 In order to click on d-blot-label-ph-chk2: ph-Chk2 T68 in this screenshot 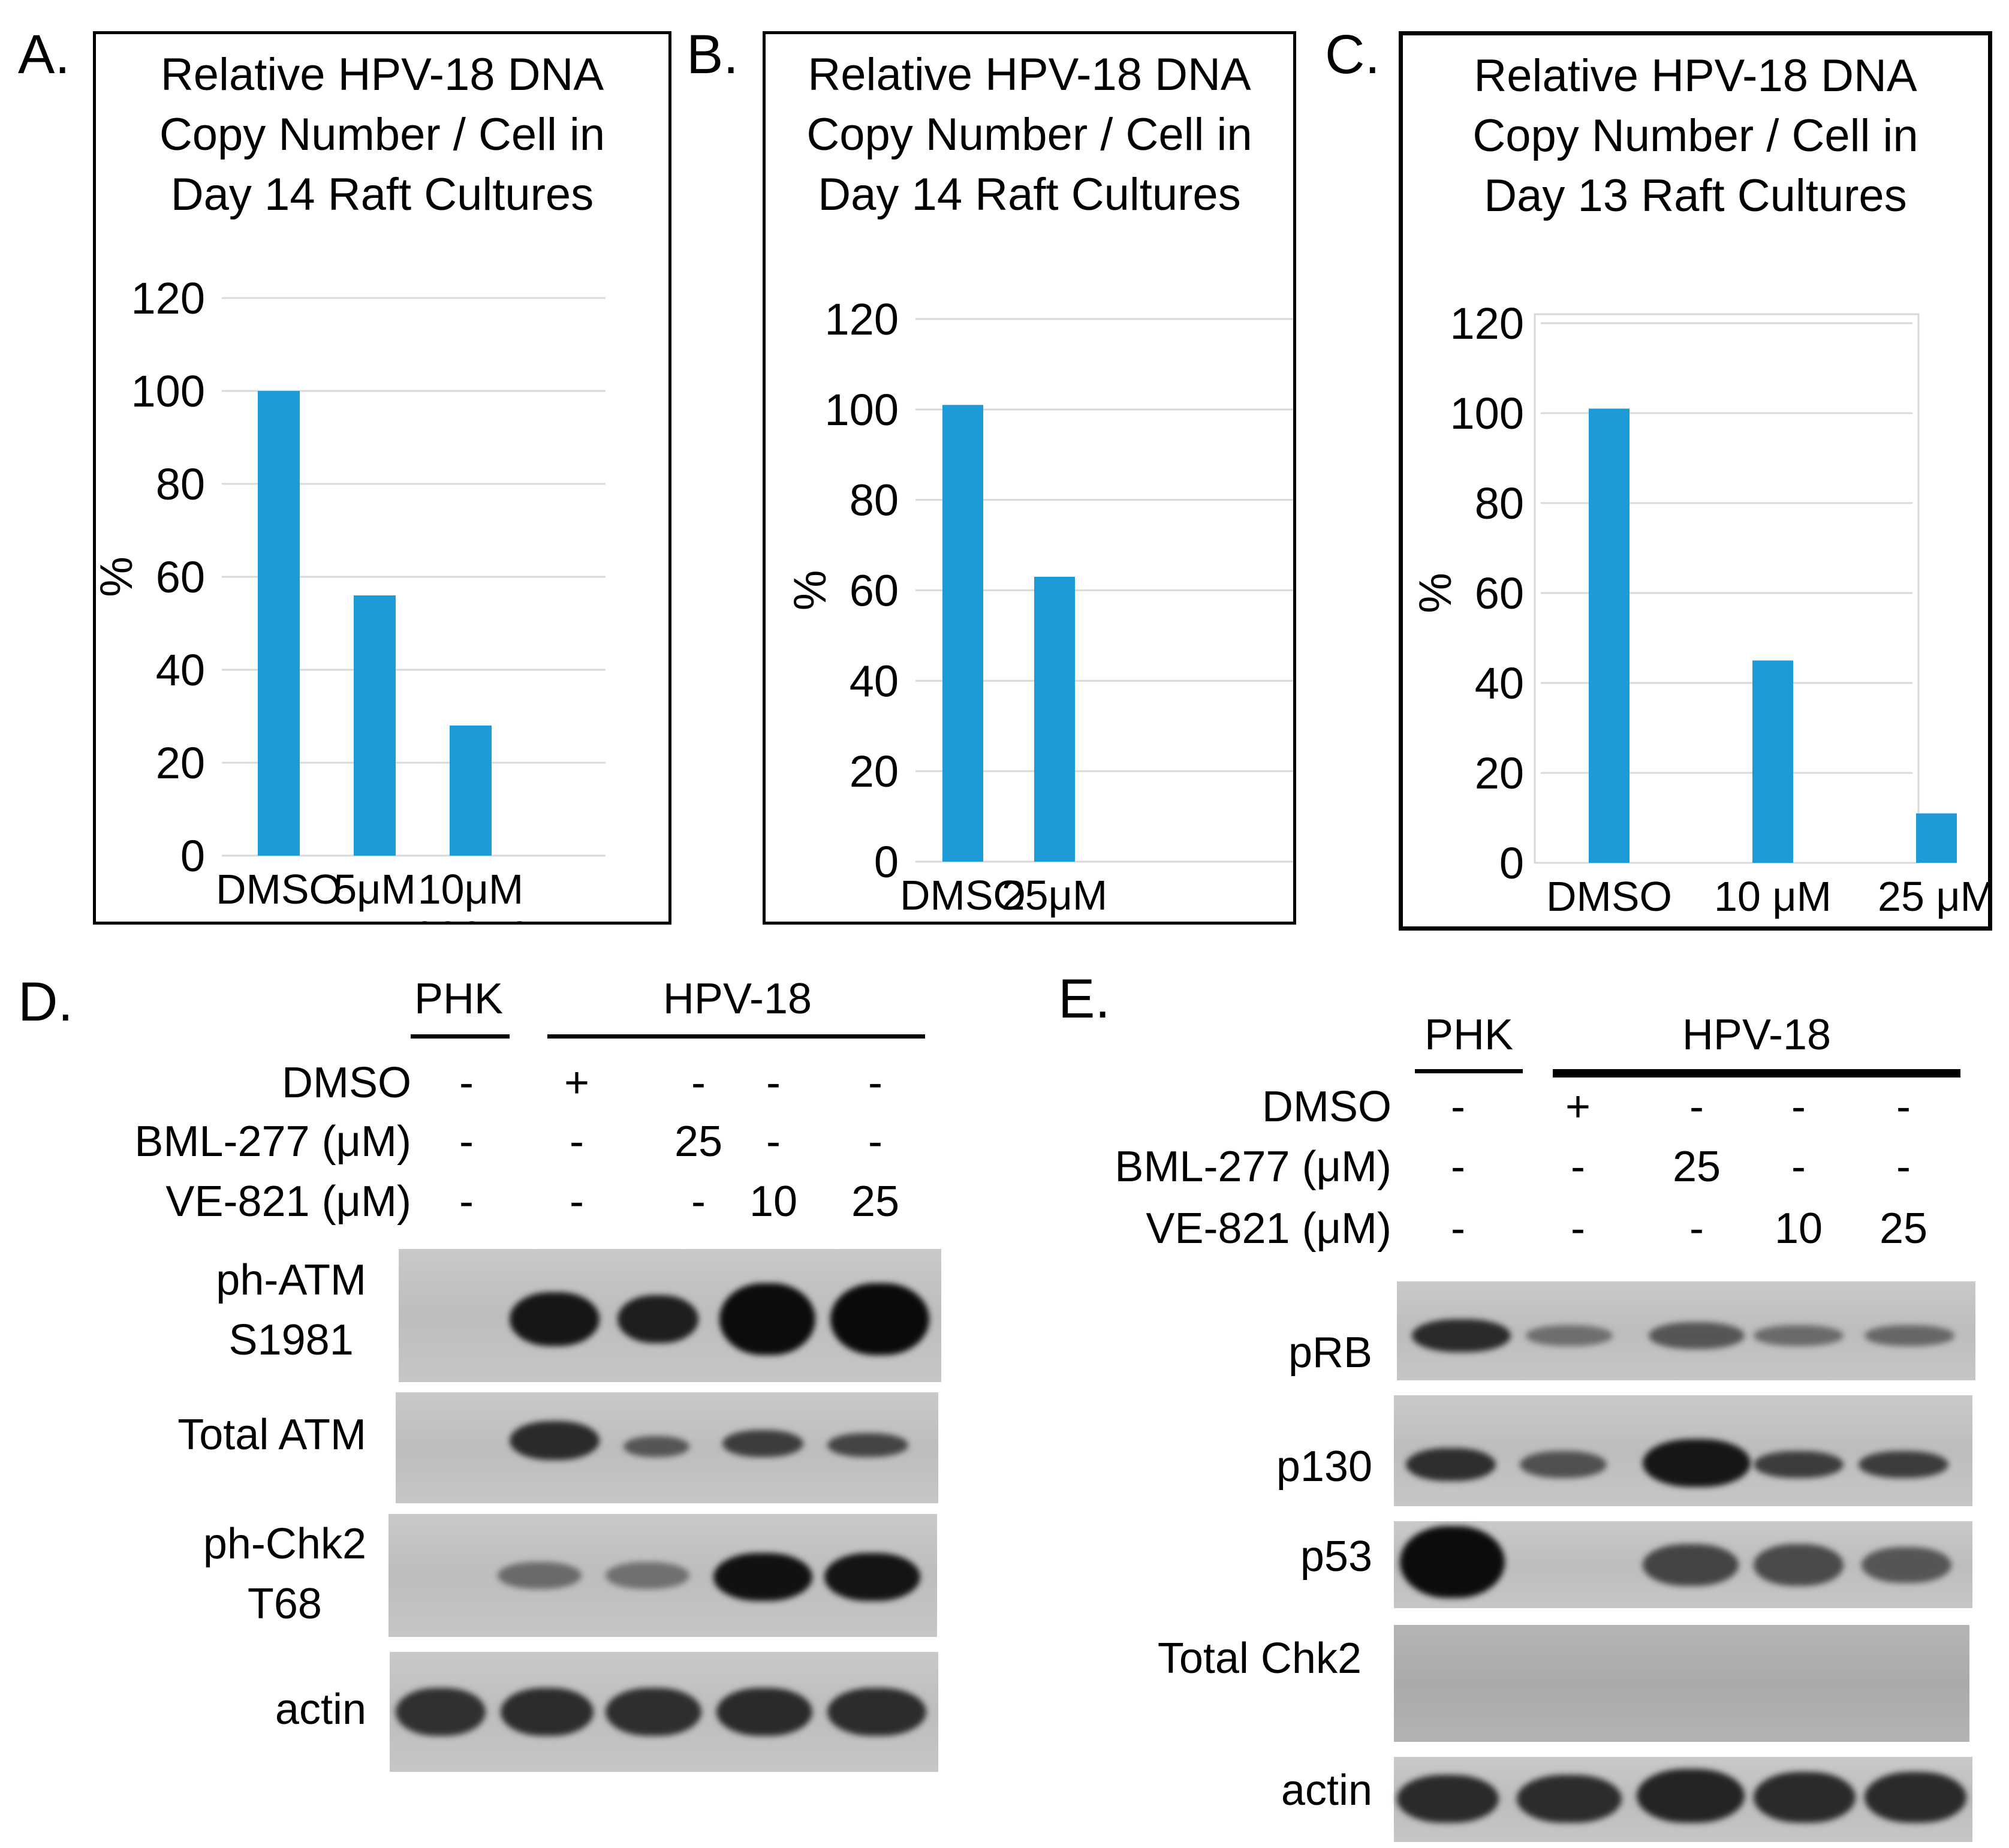, I will do `click(284, 1574)`.